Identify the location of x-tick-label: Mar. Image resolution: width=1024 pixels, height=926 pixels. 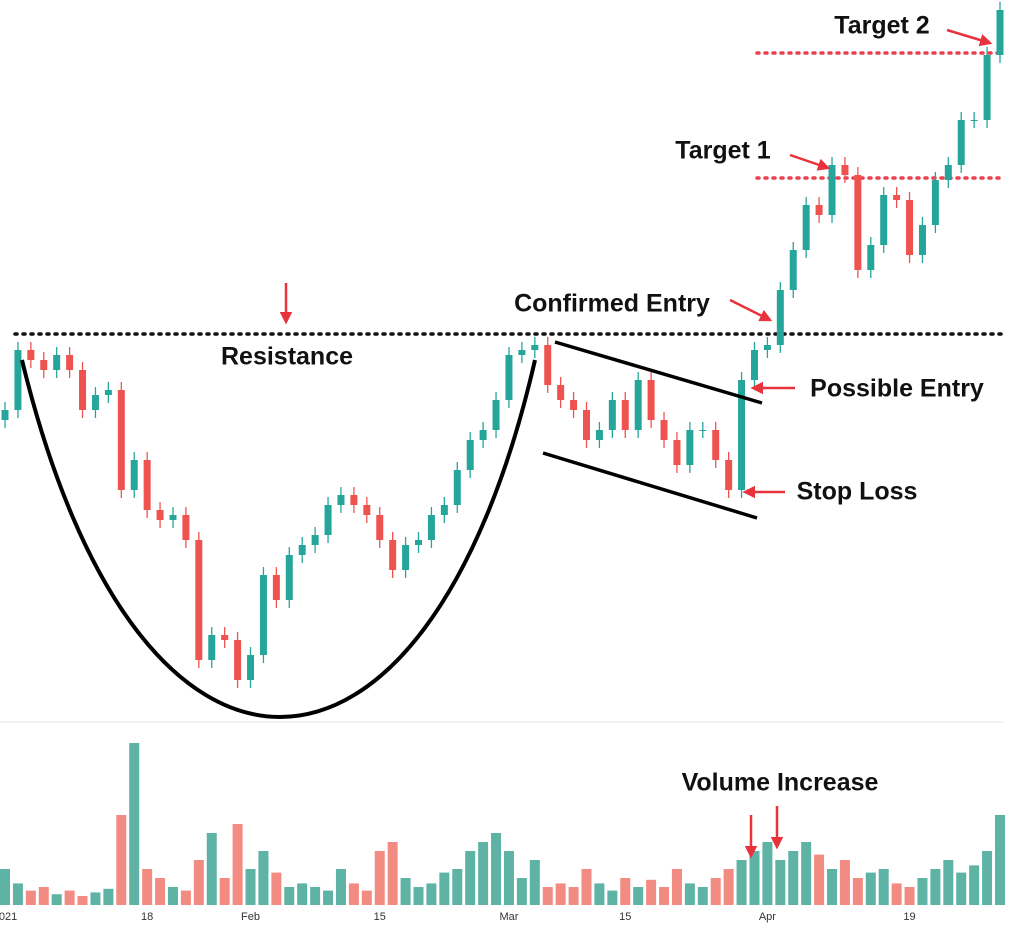
(508, 917).